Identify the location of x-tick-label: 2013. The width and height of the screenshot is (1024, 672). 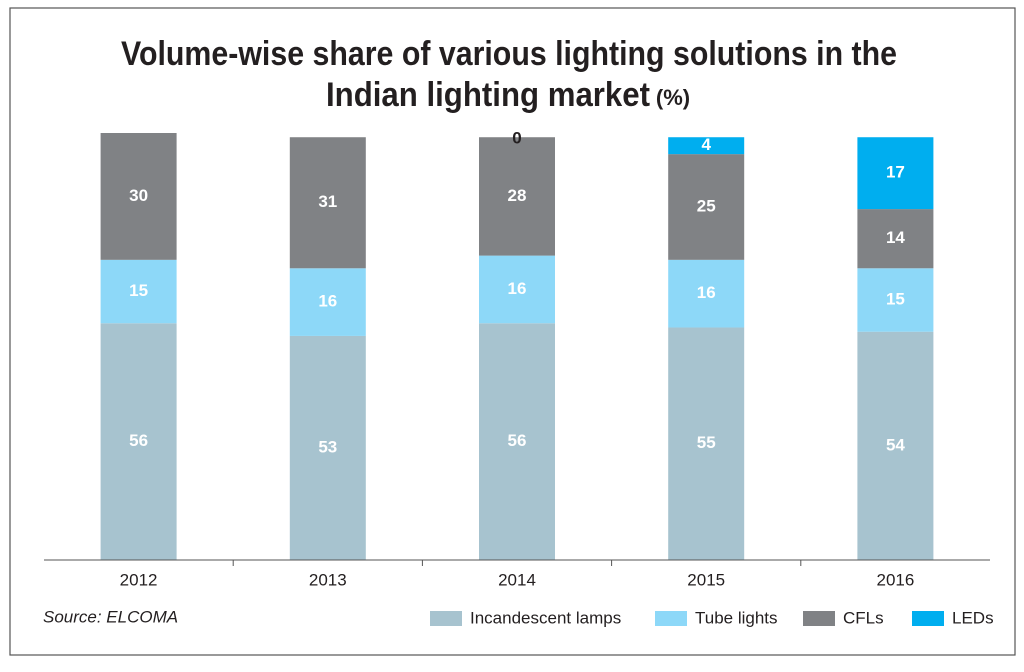
(328, 579).